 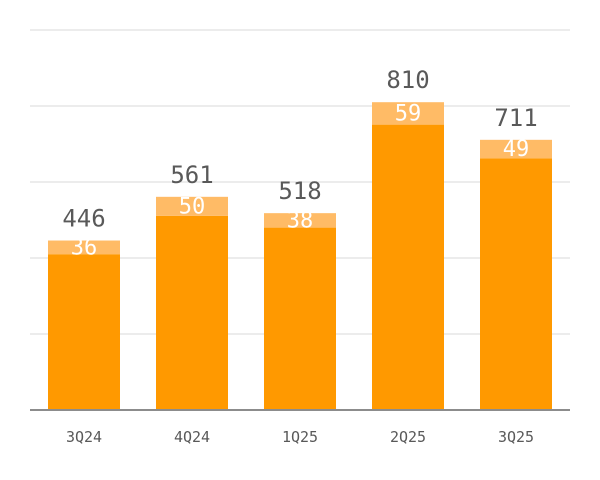 I want to click on bar-total-label: 711, so click(x=515, y=118).